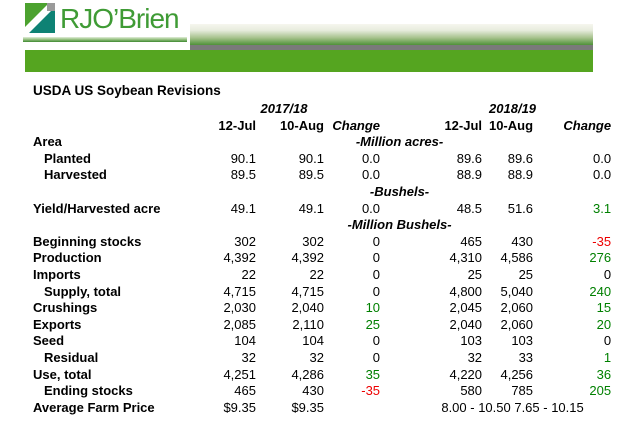 This screenshot has width=630, height=430. I want to click on row-label: Ending stocks, so click(88, 391).